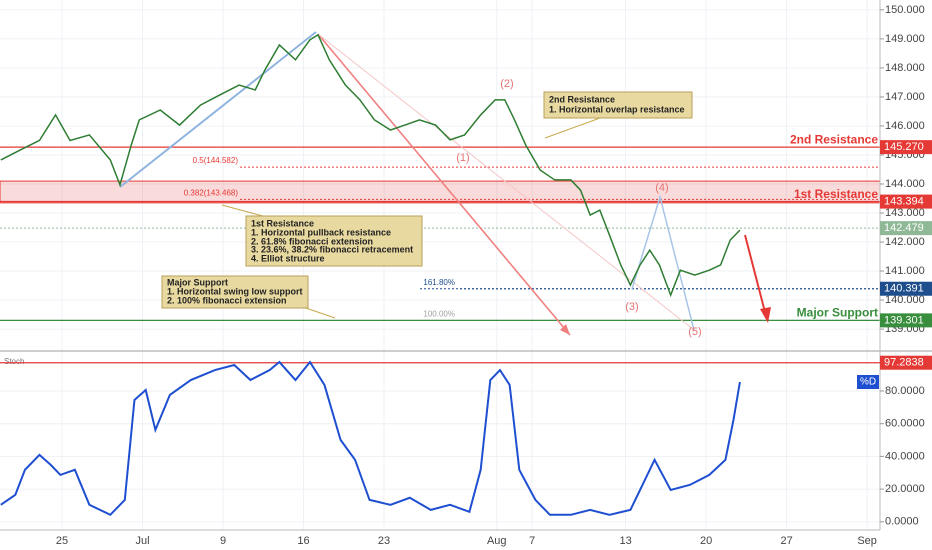 This screenshot has height=550, width=932. I want to click on note-line: 3. 23.6%, 38.2% fibonacci retracement, so click(332, 249).